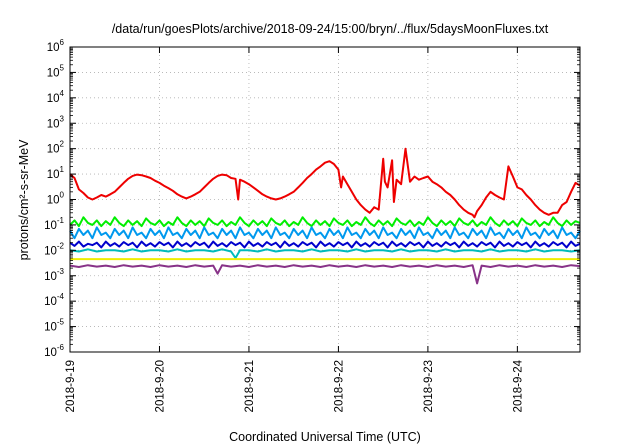  I want to click on y-tick-label: 10¹, so click(56, 173).